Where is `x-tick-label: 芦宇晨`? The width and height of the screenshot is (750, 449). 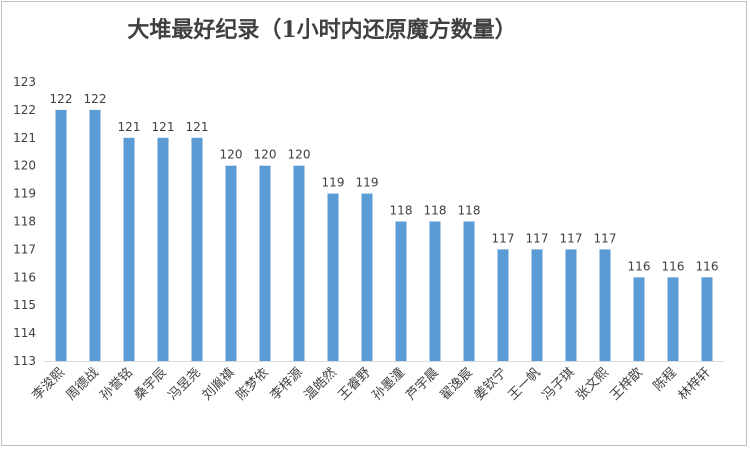
x-tick-label: 芦宇晨 is located at coordinates (423, 384).